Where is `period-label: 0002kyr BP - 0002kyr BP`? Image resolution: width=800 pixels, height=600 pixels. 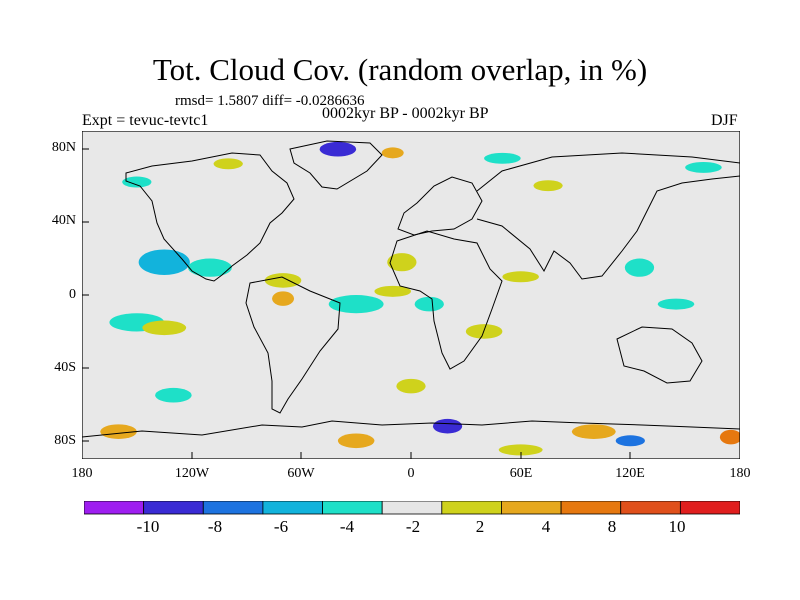
period-label: 0002kyr BP - 0002kyr BP is located at coordinates (405, 113).